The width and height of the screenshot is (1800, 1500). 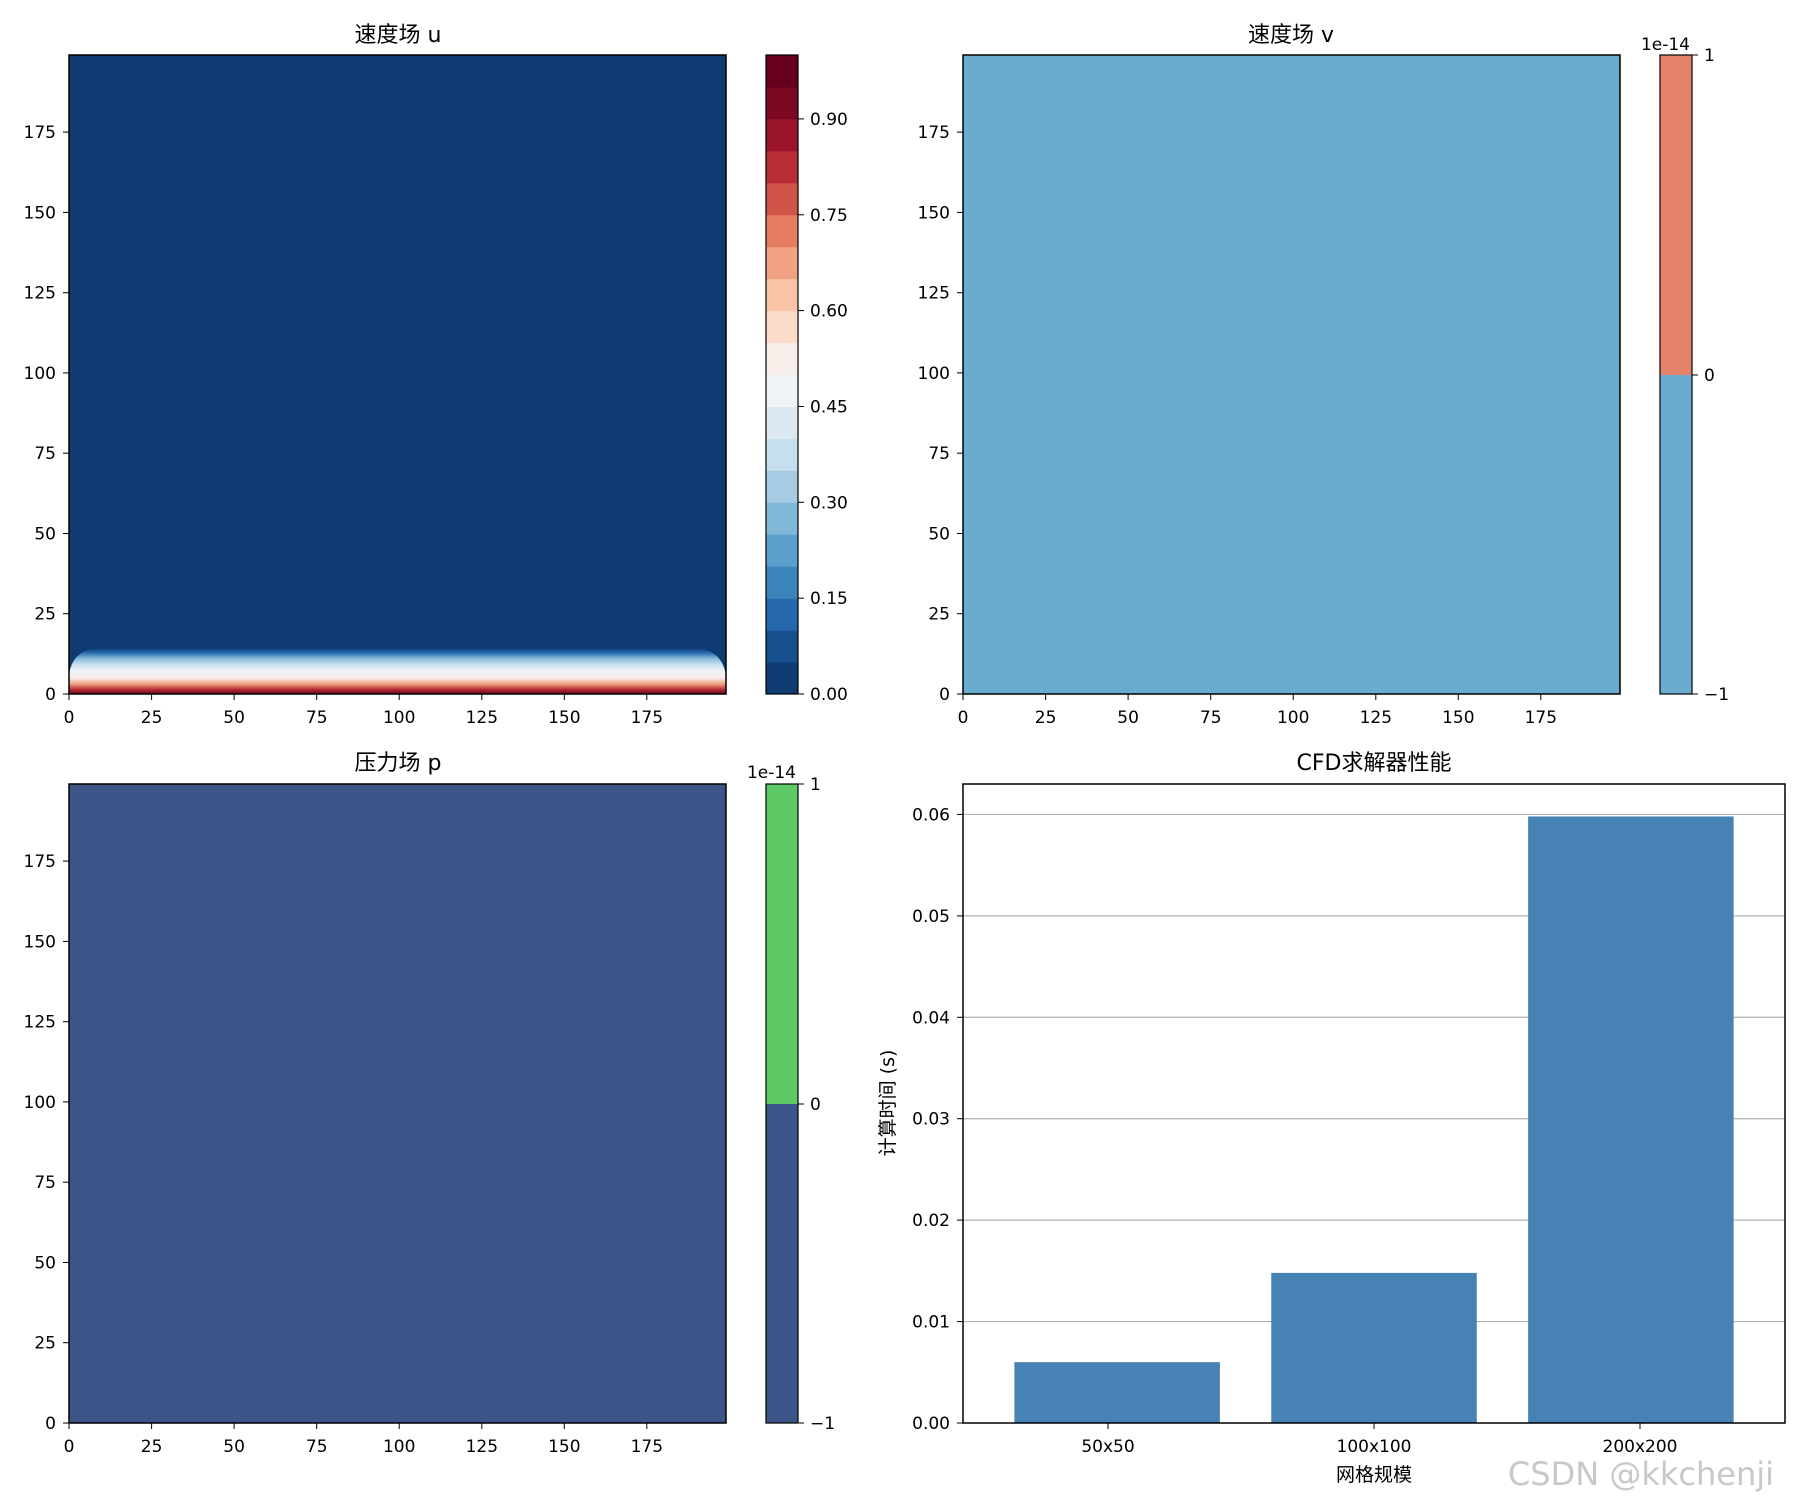 What do you see at coordinates (829, 312) in the screenshot?
I see `panel-u-cbar-tick: 0.60` at bounding box center [829, 312].